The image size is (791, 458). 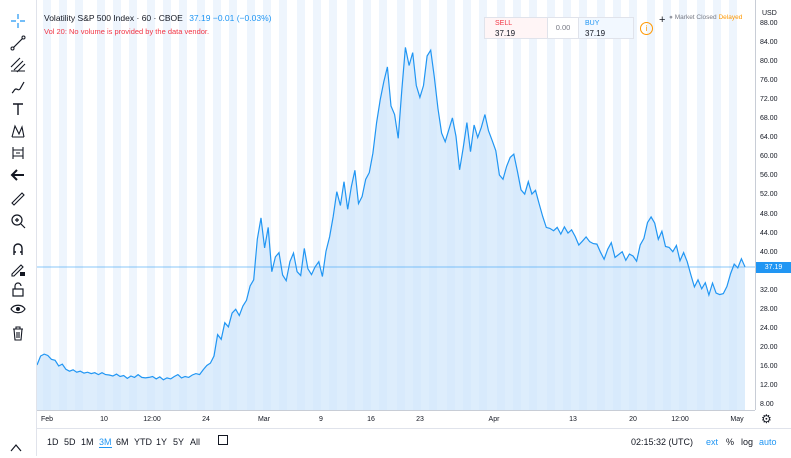 What do you see at coordinates (712, 442) in the screenshot?
I see `ext-toggle: ext` at bounding box center [712, 442].